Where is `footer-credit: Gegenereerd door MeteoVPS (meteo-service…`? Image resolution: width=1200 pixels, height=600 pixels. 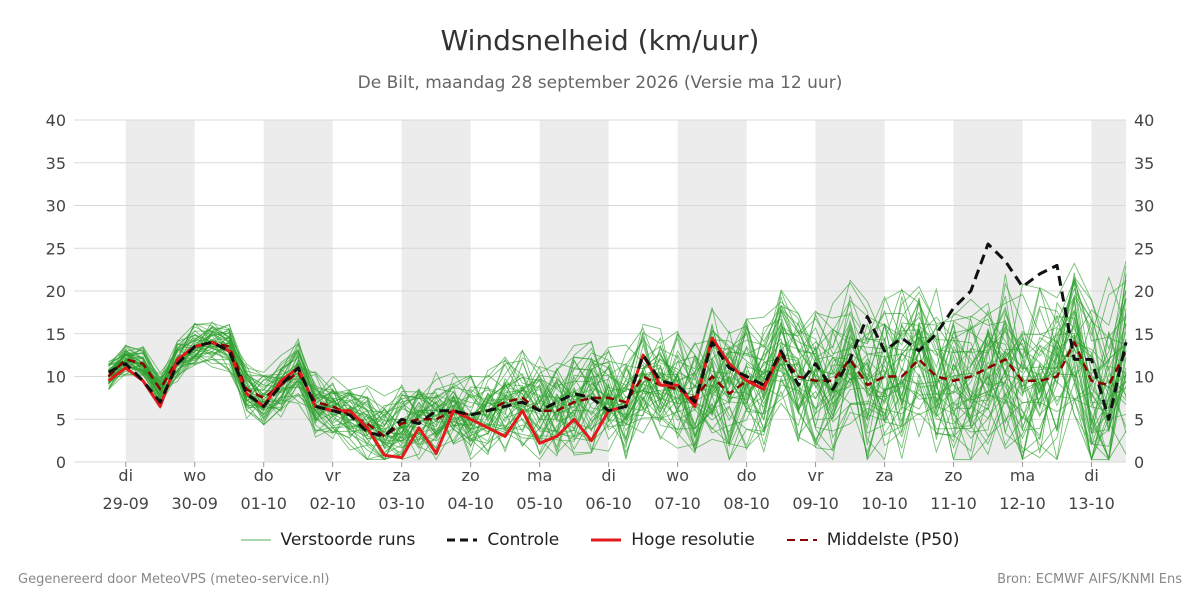
footer-credit: Gegenereerd door MeteoVPS (meteo-service… is located at coordinates (174, 579).